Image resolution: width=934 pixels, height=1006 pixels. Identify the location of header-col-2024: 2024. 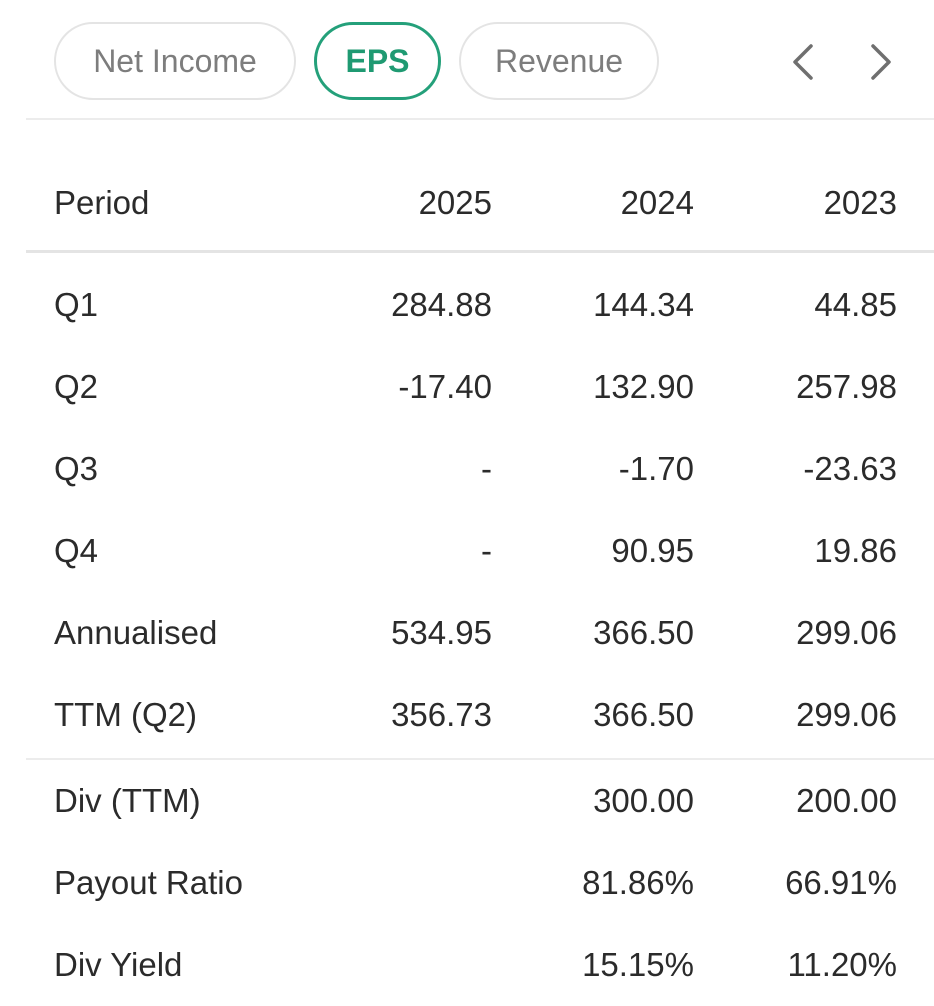
(657, 202).